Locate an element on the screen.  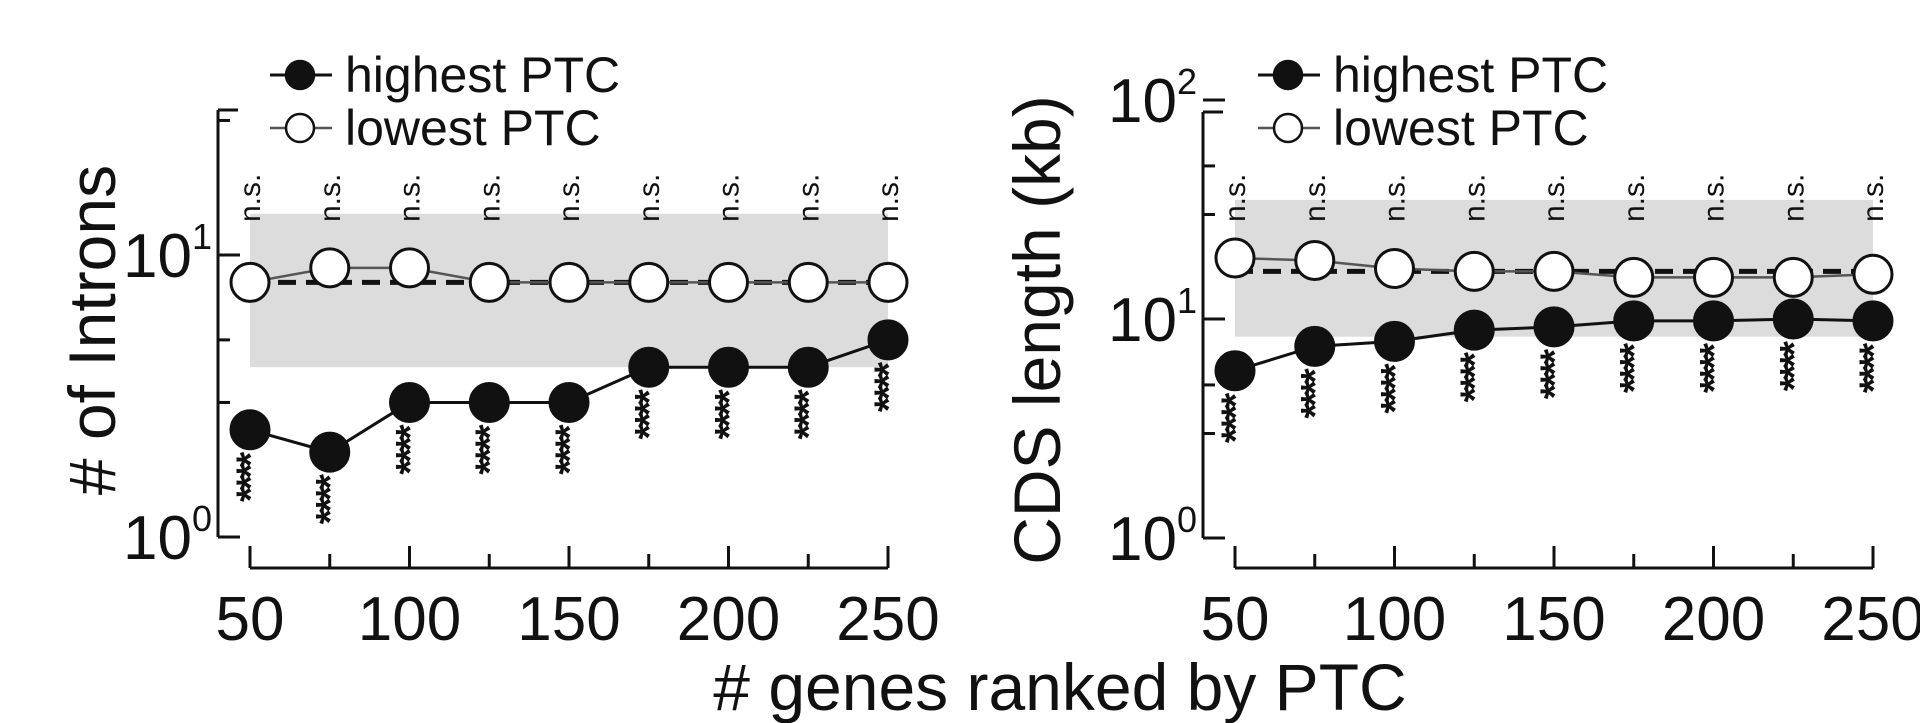
y-tick-label: 10² is located at coordinates (1152, 98).